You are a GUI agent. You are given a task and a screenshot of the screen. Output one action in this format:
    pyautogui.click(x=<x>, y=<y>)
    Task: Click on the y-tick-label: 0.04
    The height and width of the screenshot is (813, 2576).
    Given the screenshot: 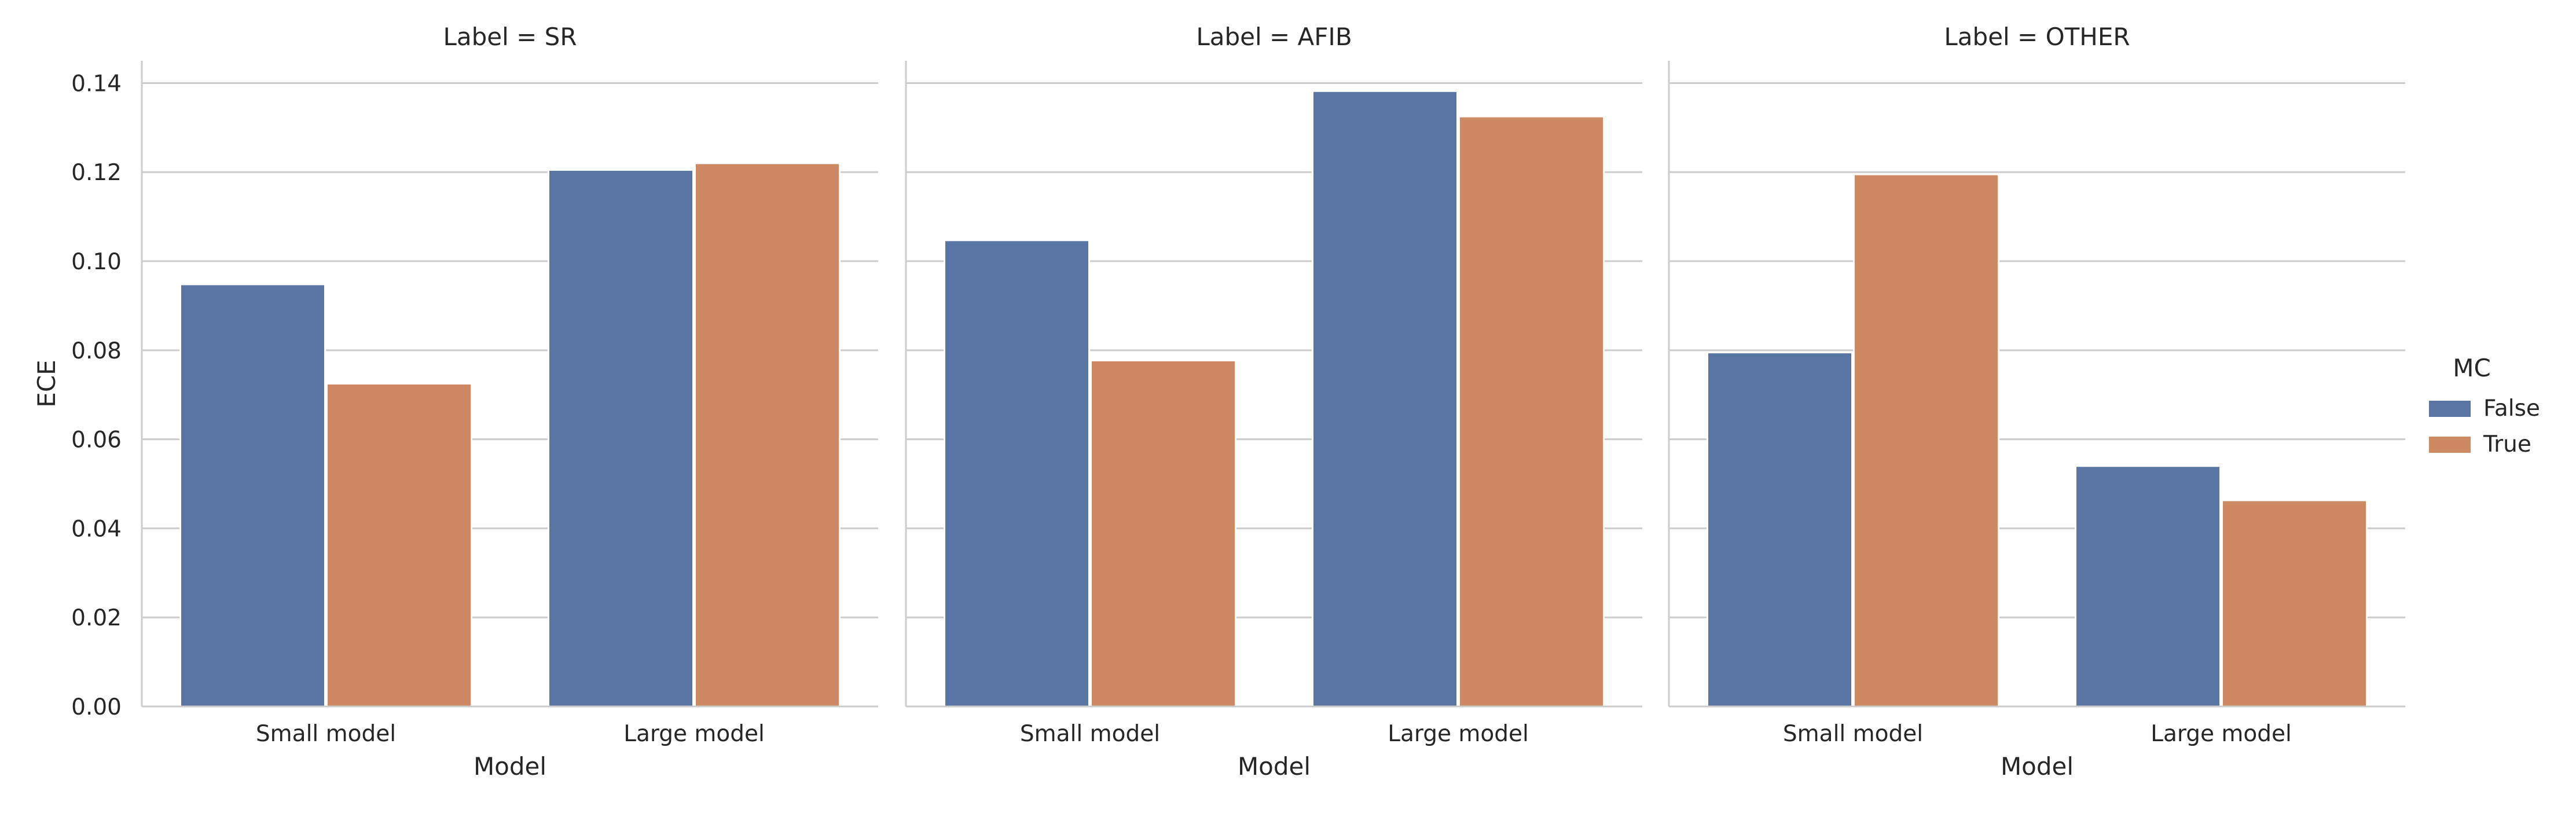 What is the action you would take?
    pyautogui.click(x=96, y=529)
    